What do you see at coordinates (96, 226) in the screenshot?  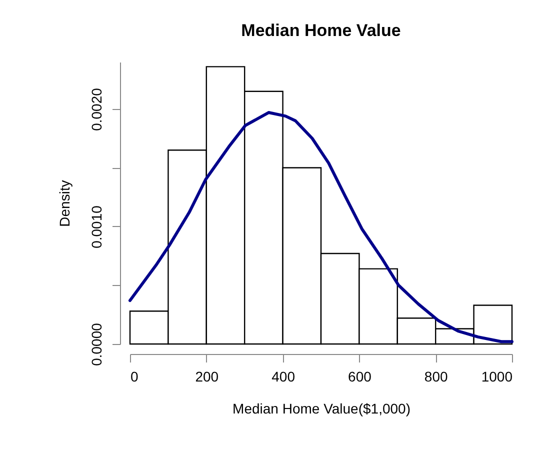 I see `y-tick-label: 0.0010` at bounding box center [96, 226].